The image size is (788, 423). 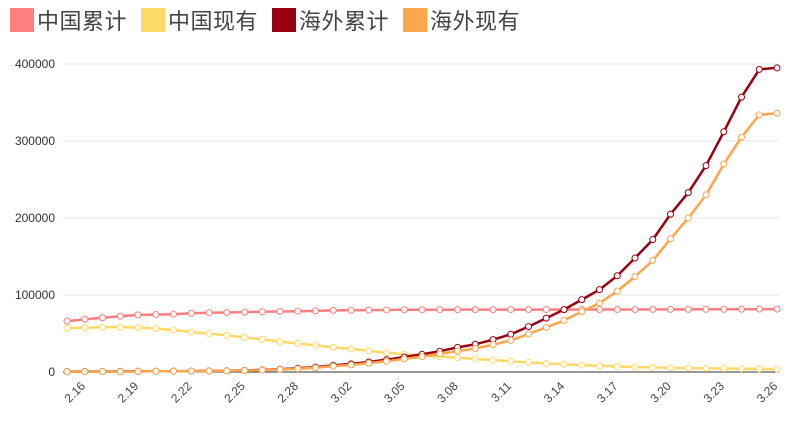 I want to click on legend-label-overseas-current: 海外现有, so click(x=475, y=22).